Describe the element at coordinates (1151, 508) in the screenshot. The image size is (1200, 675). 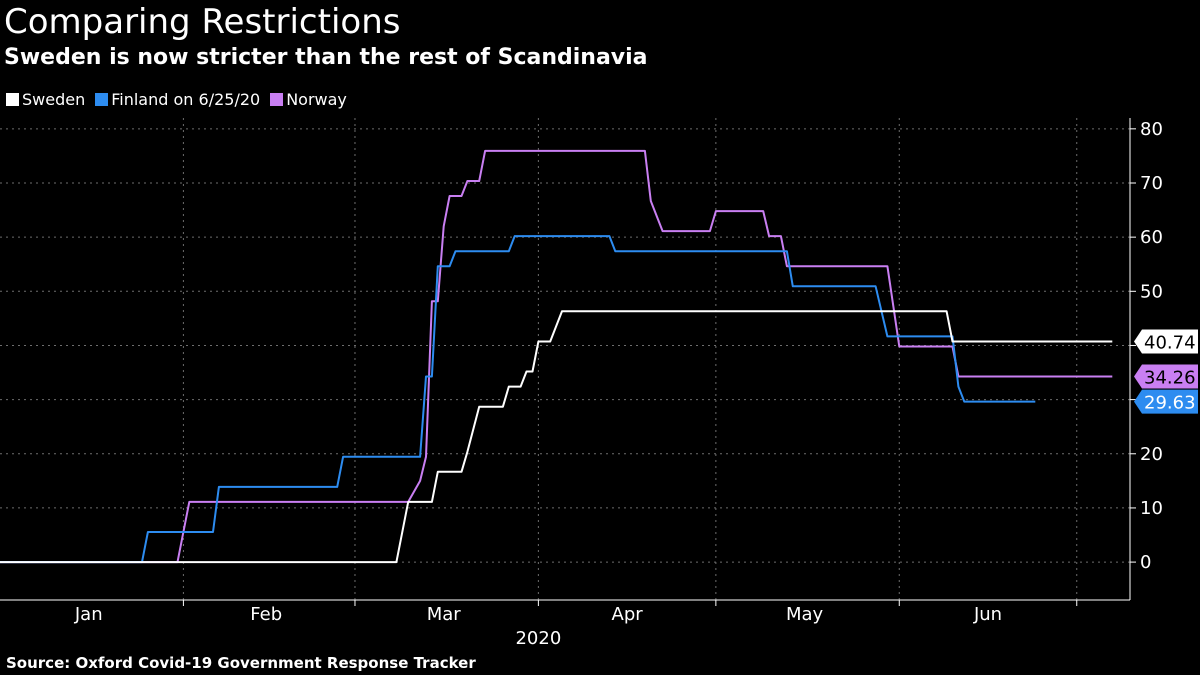
I see `y-tick-label: 10` at that location.